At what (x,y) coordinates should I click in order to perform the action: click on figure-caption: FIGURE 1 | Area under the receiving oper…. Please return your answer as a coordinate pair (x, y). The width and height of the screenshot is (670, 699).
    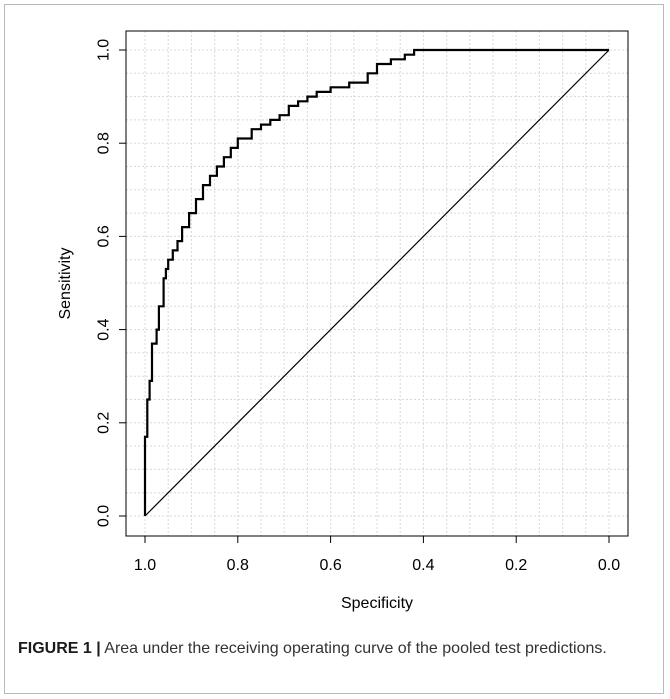
    Looking at the image, I should click on (333, 649).